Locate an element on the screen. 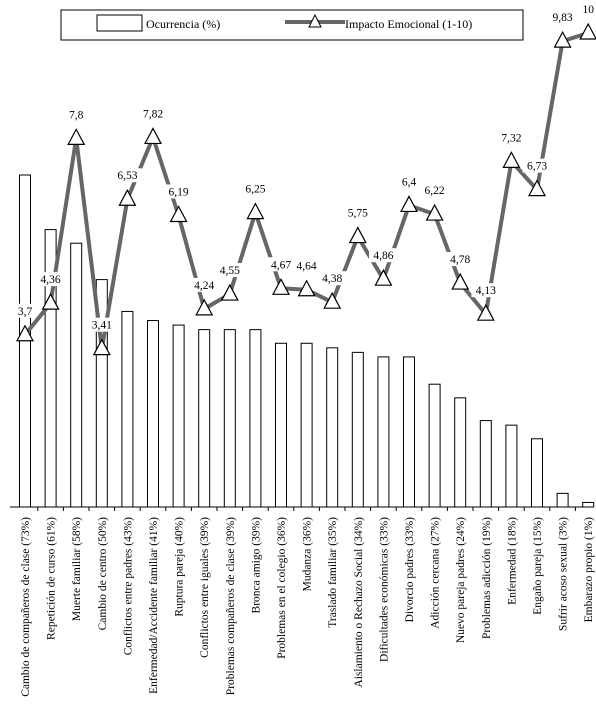 The width and height of the screenshot is (596, 722). category-label: Muerte familiar (58%) is located at coordinates (77, 569).